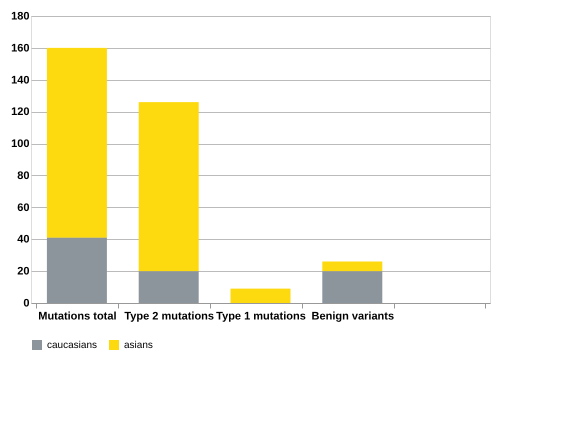 The width and height of the screenshot is (572, 445). Describe the element at coordinates (23, 272) in the screenshot. I see `y-tick-label: 20` at that location.